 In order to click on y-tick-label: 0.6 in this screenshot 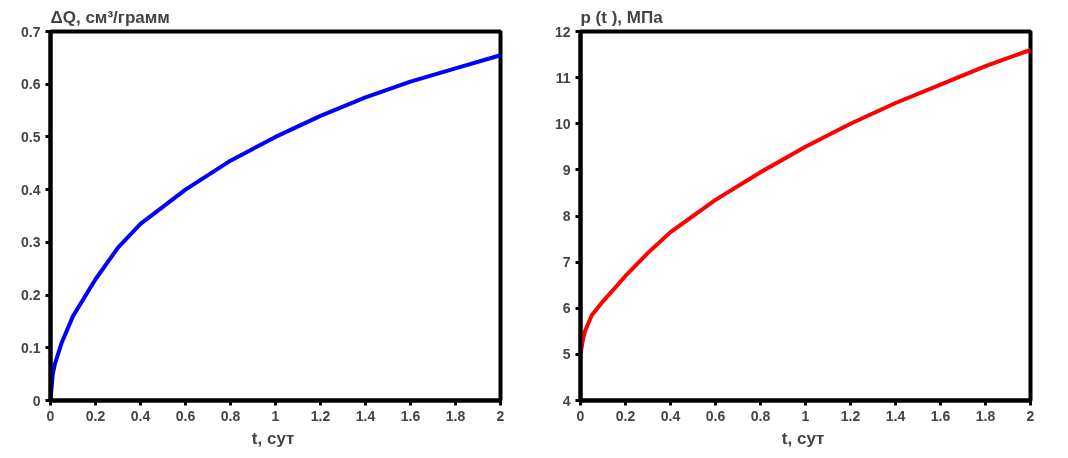, I will do `click(31, 84)`.